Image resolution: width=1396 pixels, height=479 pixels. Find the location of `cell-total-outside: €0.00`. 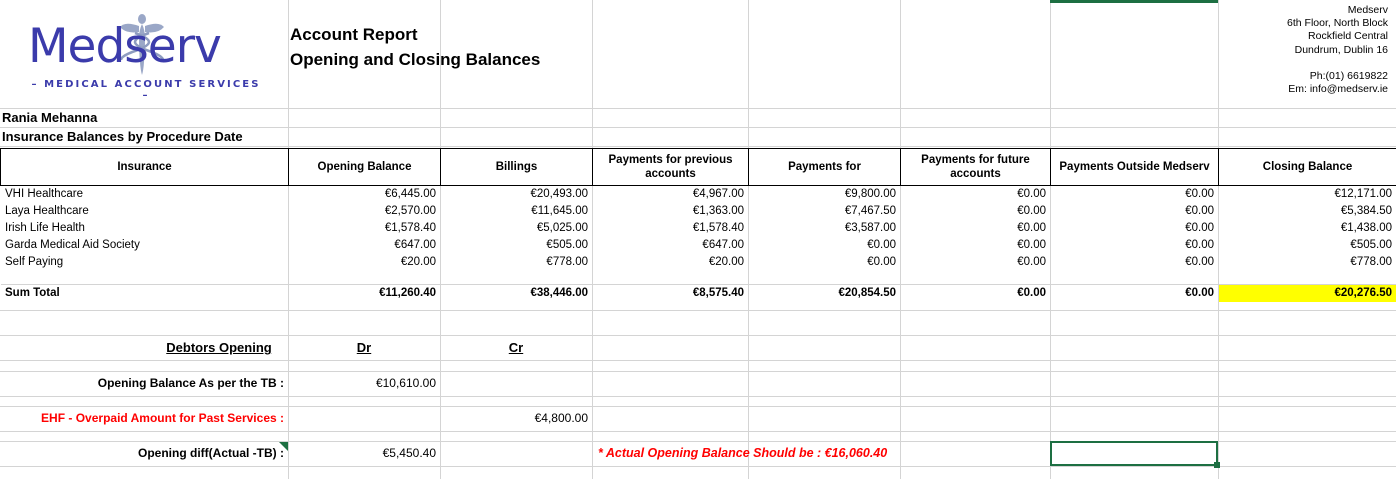

cell-total-outside: €0.00 is located at coordinates (1134, 293).